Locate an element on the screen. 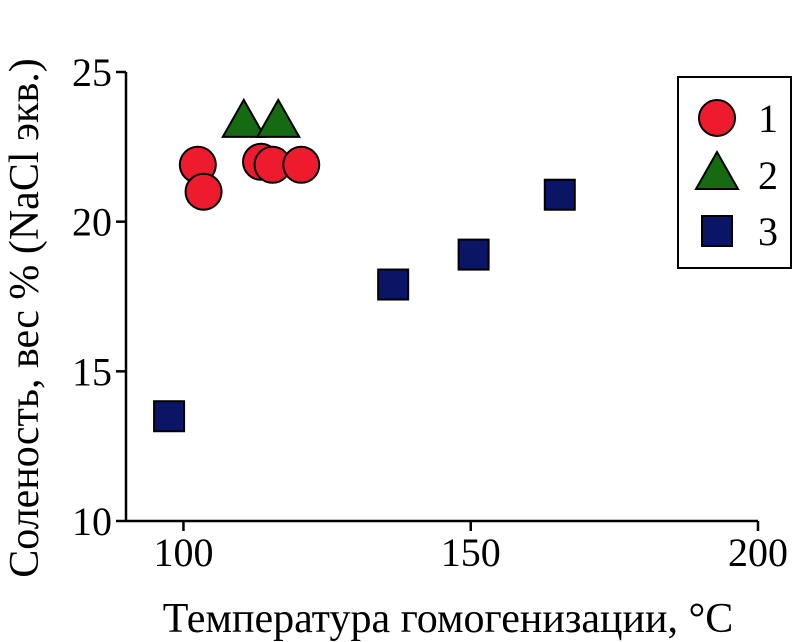  legend-box is located at coordinates (734, 172).